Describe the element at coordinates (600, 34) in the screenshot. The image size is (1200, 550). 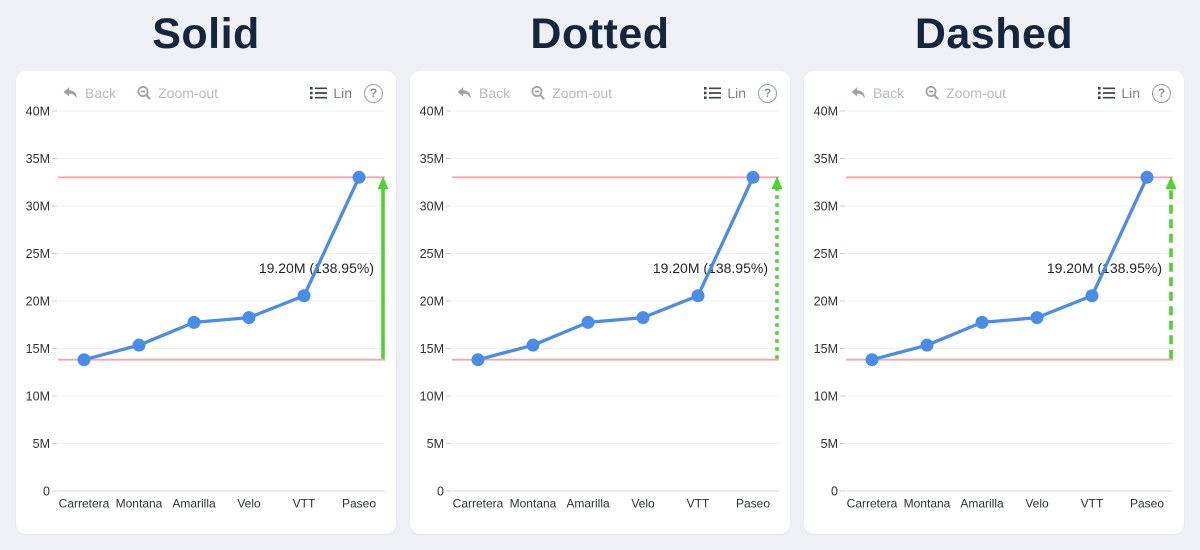
I see `panel-title: Dotted` at that location.